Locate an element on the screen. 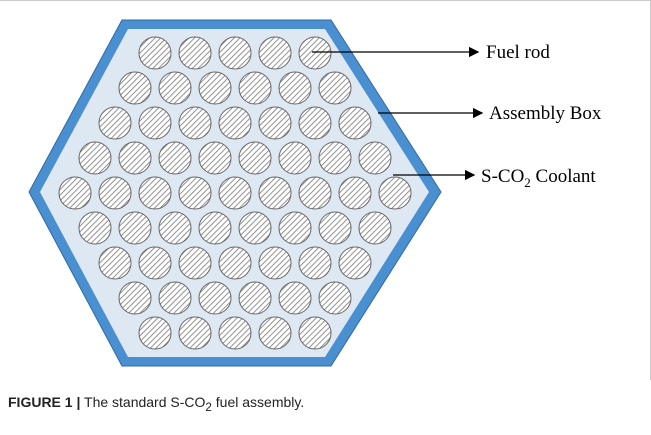  label: S-CO2 Coolant is located at coordinates (538, 178).